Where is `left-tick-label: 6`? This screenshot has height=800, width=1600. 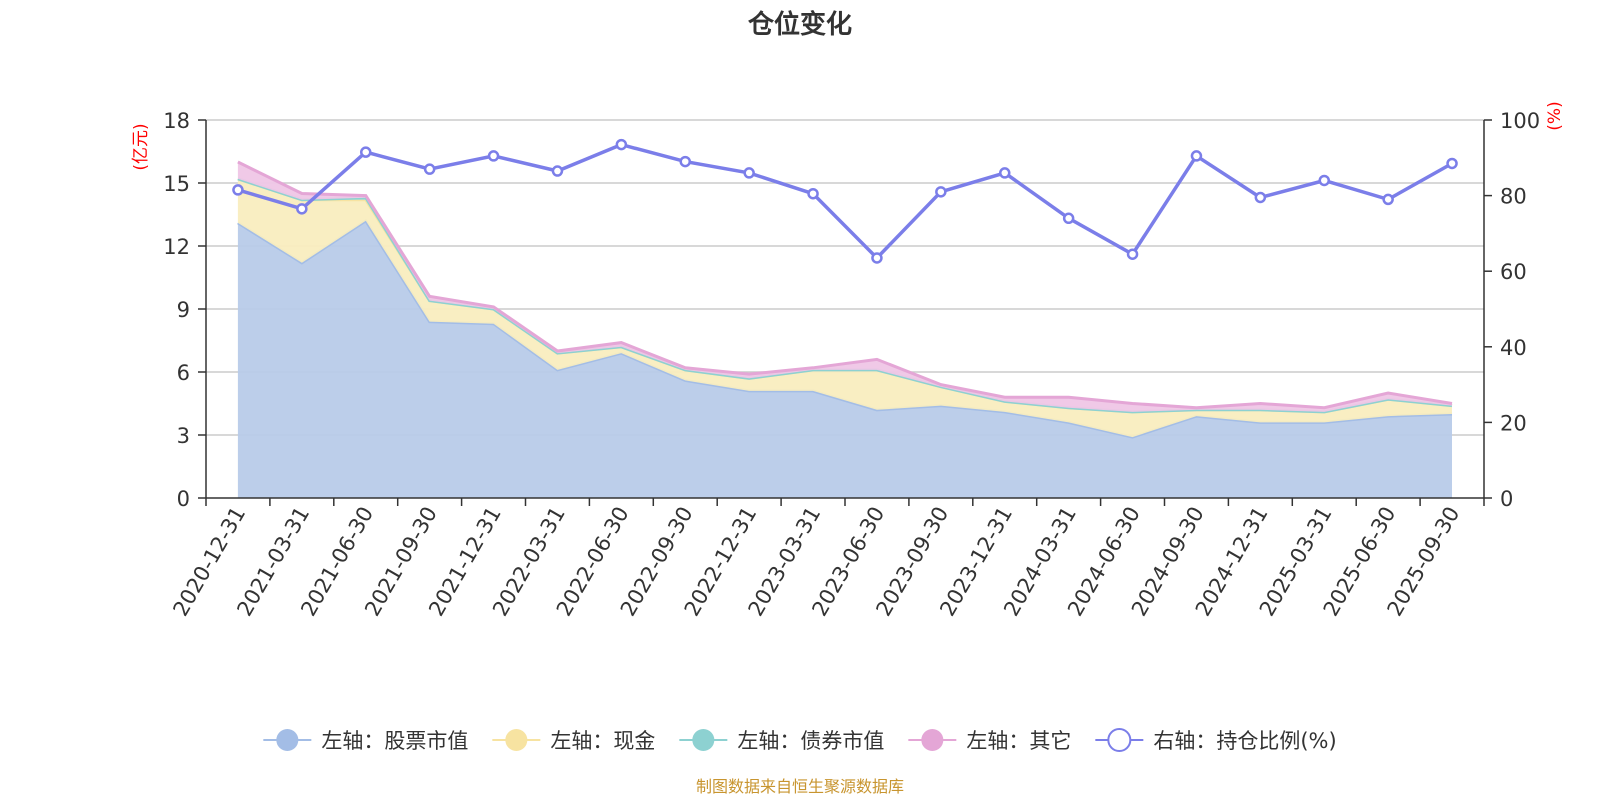
left-tick-label: 6 is located at coordinates (183, 373).